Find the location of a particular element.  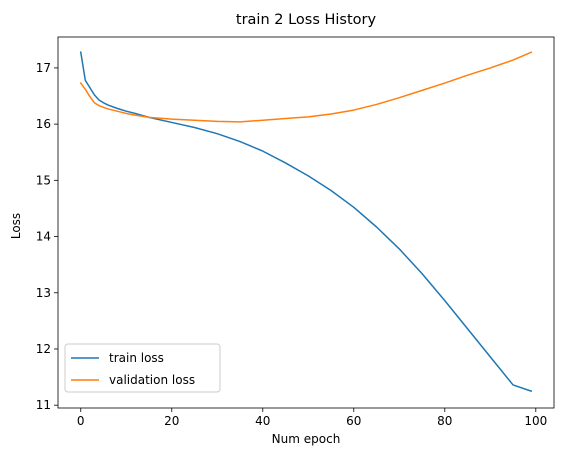

y-tick-label: 14 is located at coordinates (43, 237).